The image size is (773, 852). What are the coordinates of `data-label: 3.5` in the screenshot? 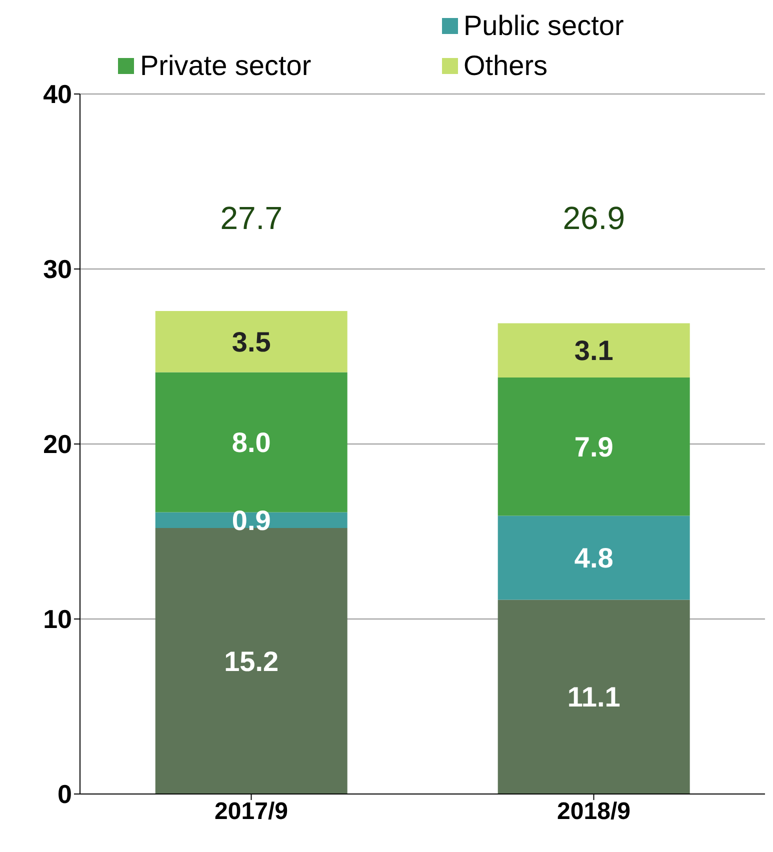 It's located at (251, 342).